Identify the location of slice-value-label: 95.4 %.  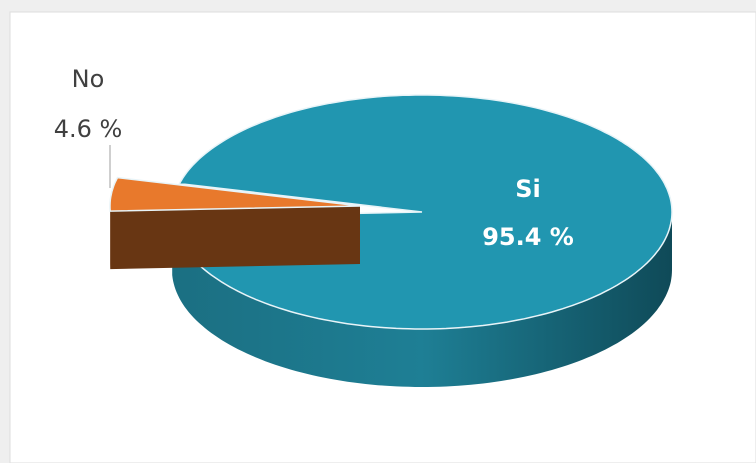
(528, 237).